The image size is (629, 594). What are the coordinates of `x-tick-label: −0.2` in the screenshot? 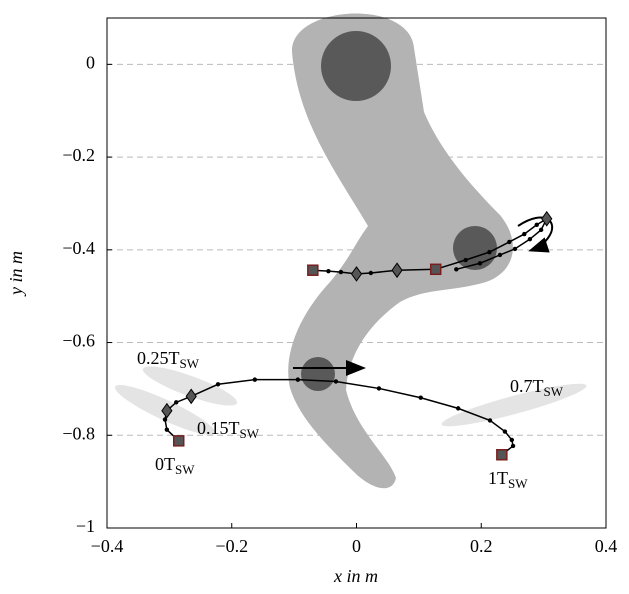 It's located at (231, 546).